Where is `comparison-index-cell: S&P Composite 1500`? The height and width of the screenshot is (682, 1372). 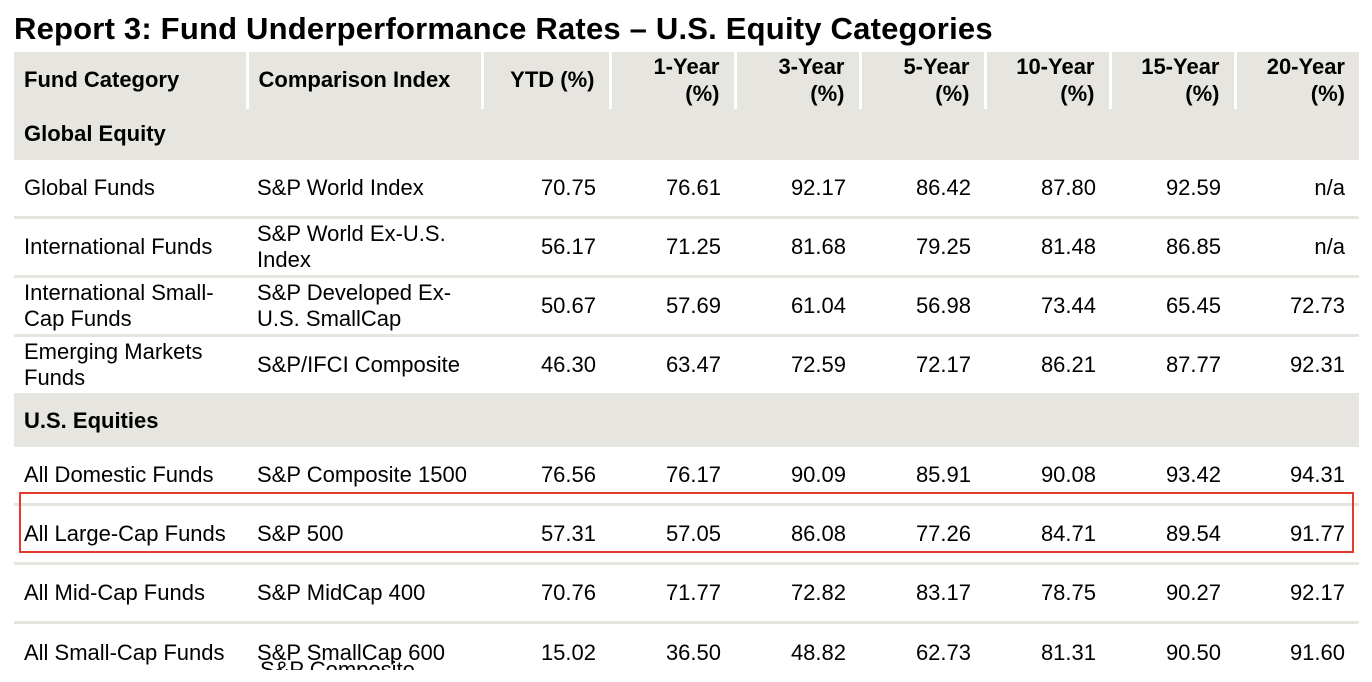
comparison-index-cell: S&P Composite 1500 is located at coordinates (364, 476).